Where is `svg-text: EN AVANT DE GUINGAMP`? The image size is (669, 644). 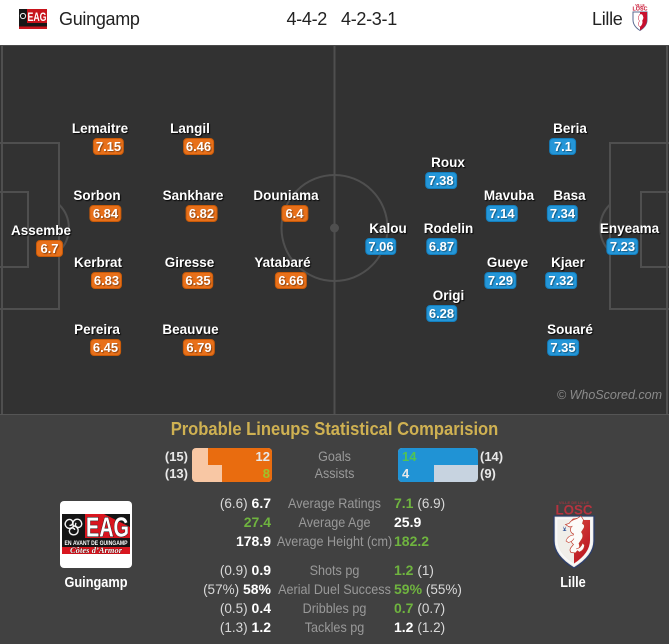 svg-text: EN AVANT DE GUINGAMP is located at coordinates (96, 544).